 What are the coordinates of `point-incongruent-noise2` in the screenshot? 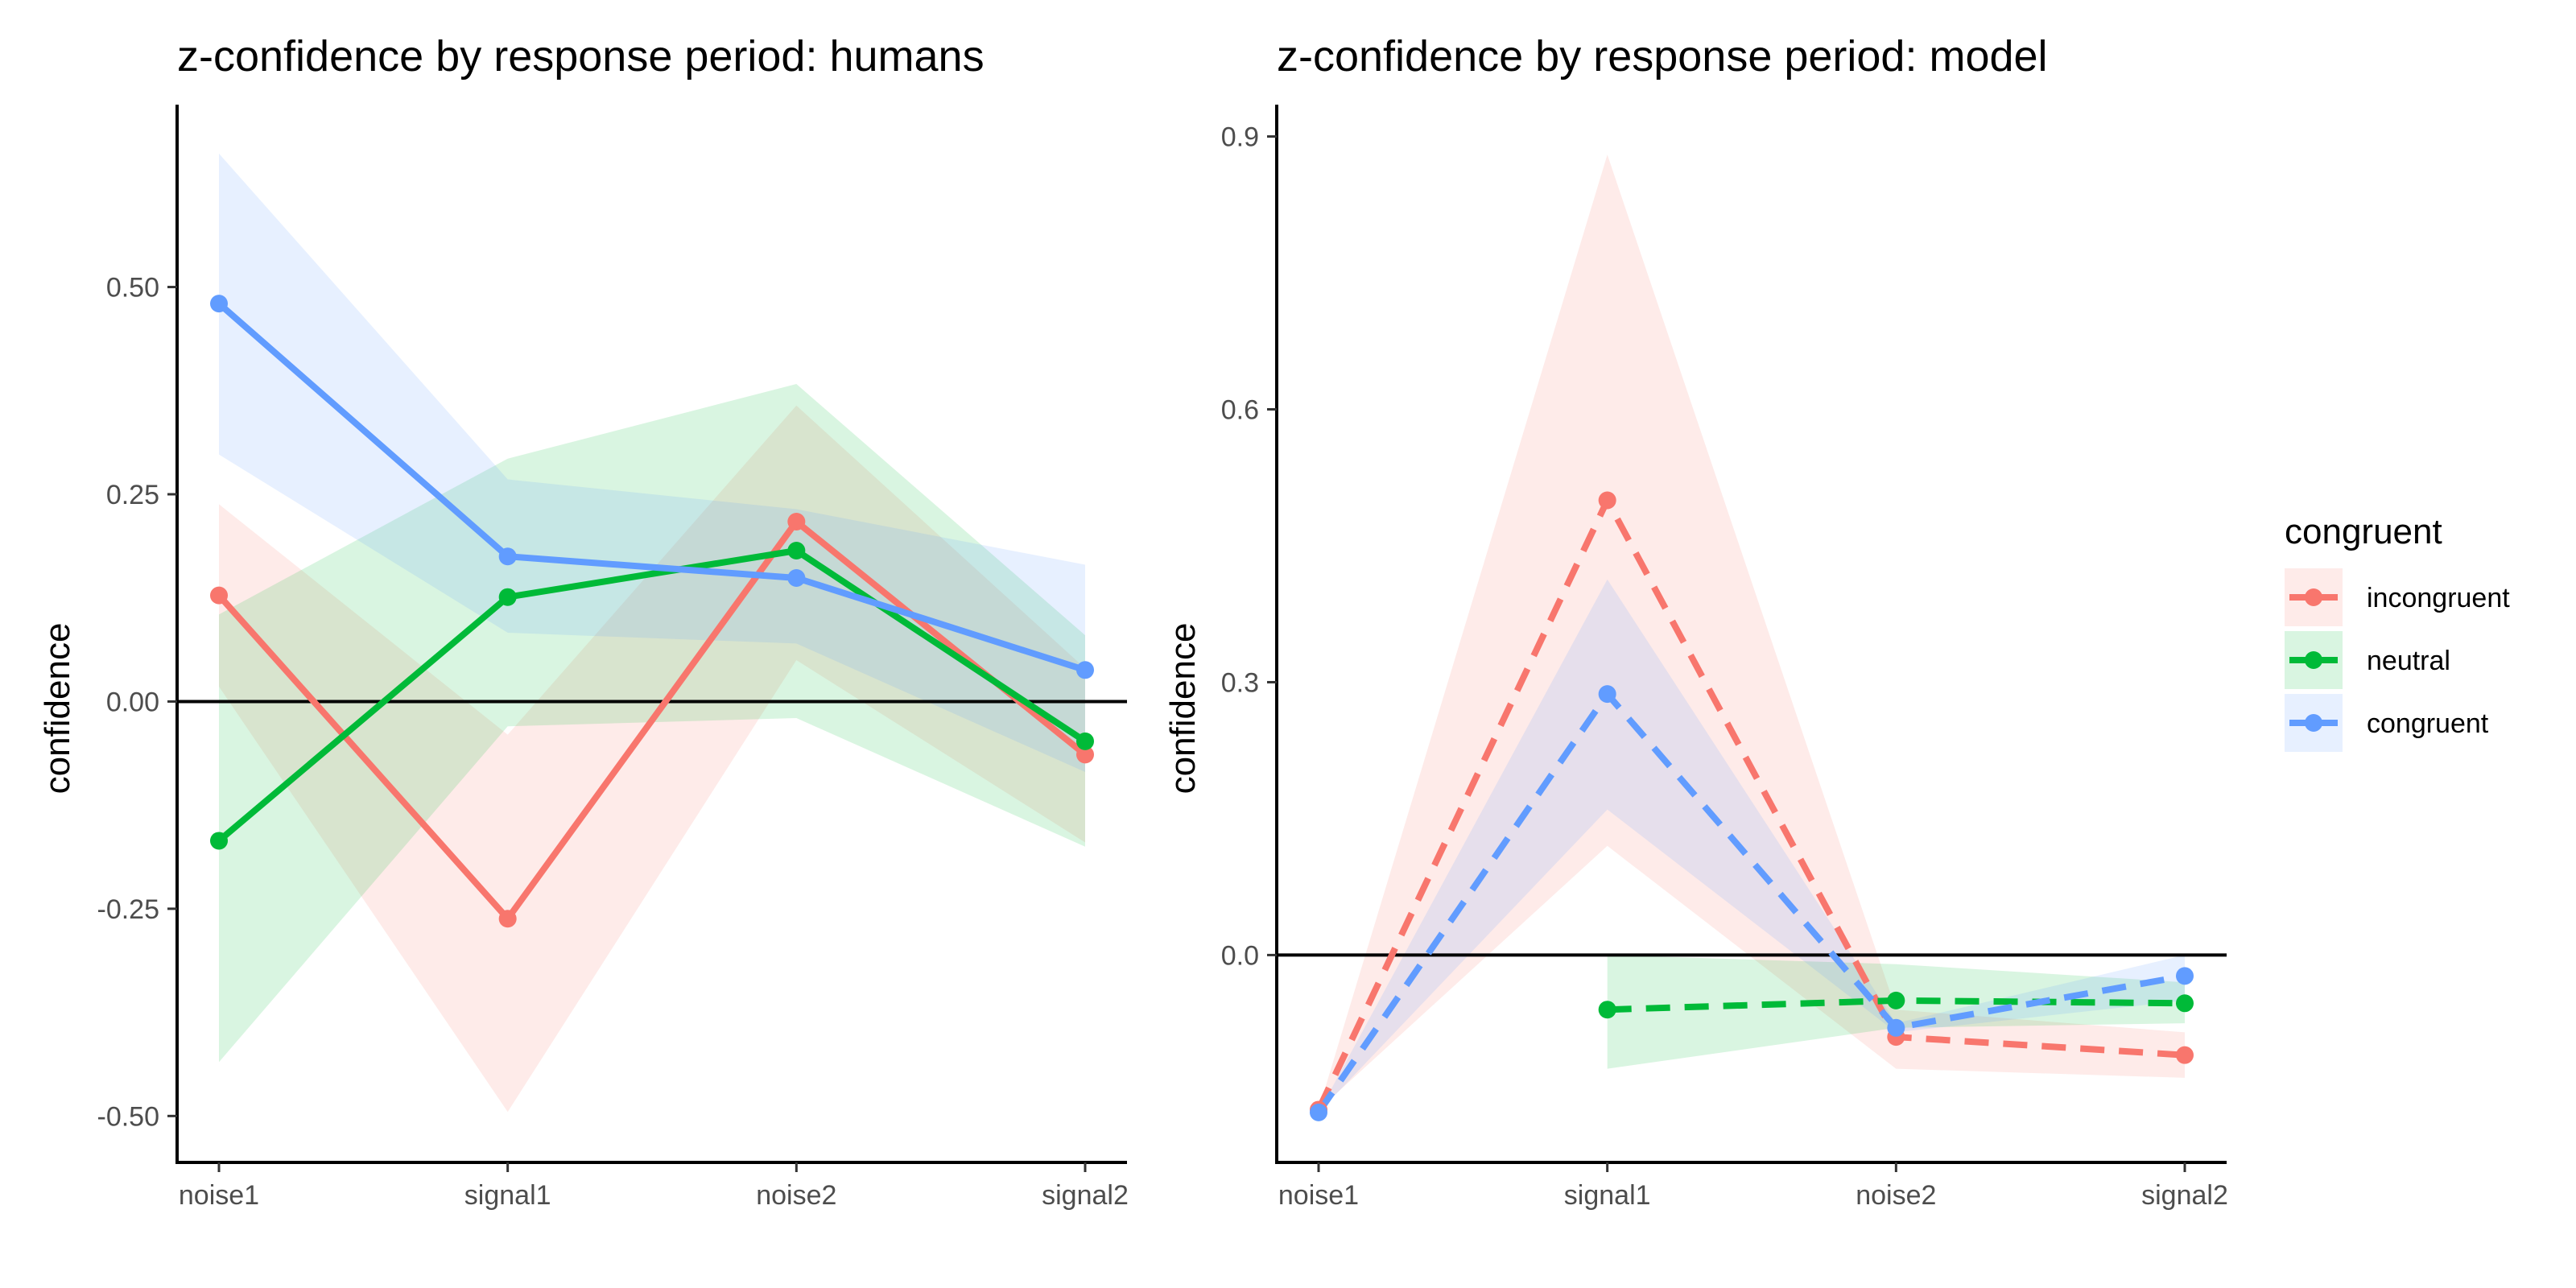 It's located at (796, 521).